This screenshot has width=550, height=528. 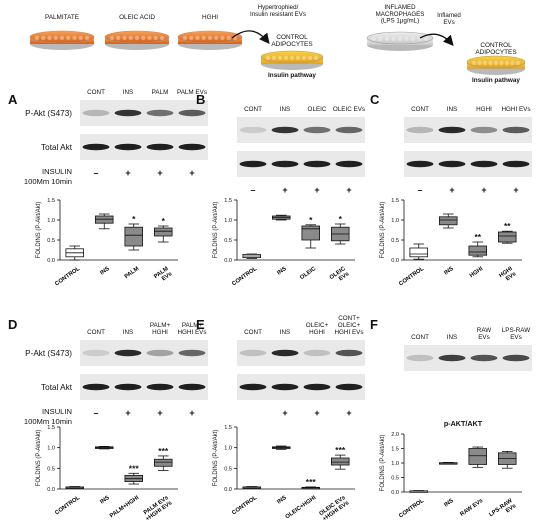 I want to click on box-2: RAW EVs, so click(x=473, y=482).